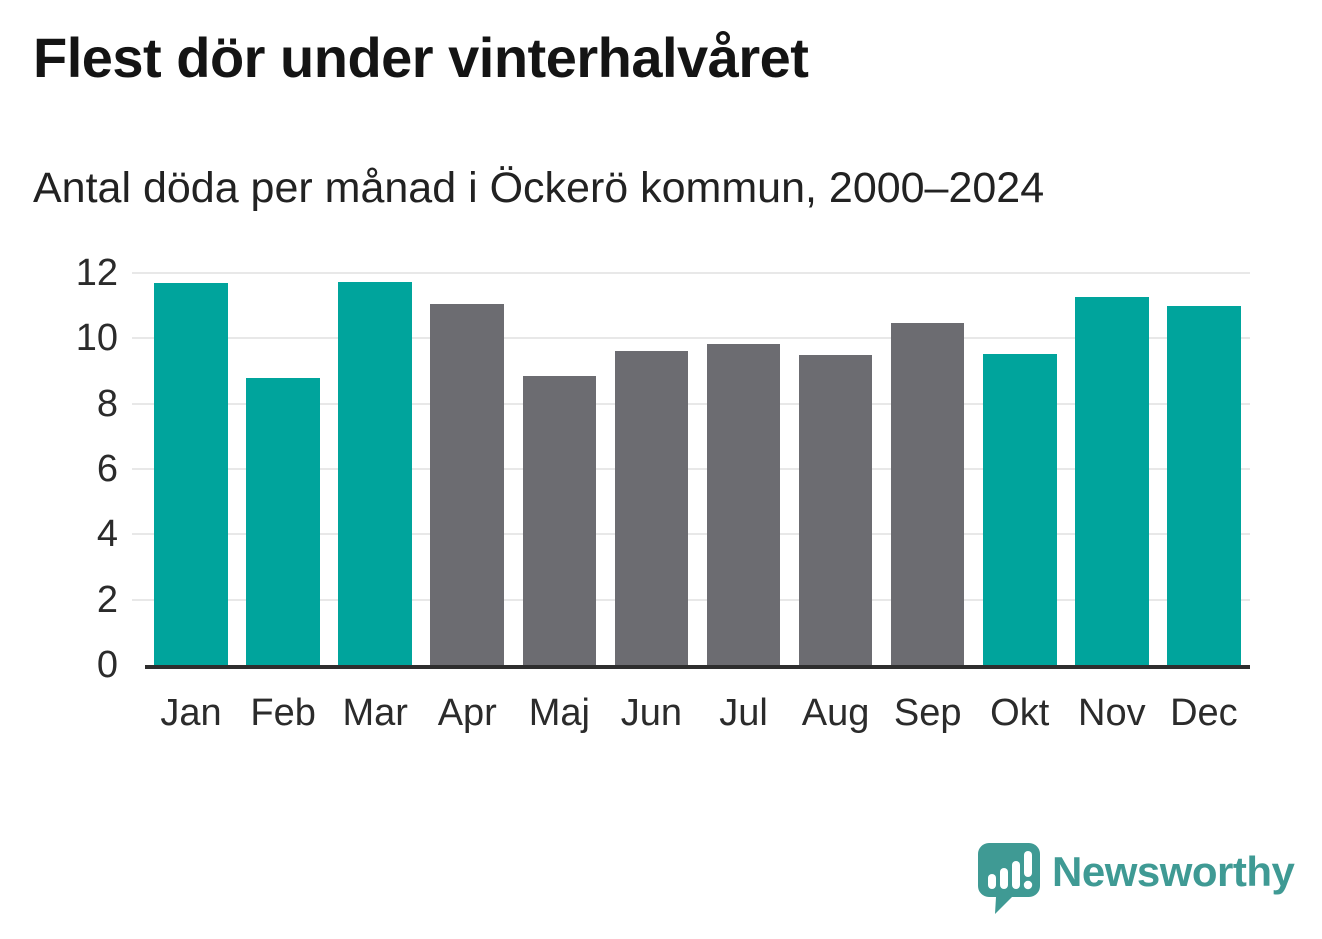 Image resolution: width=1322 pixels, height=939 pixels. I want to click on bar-sep, so click(927, 493).